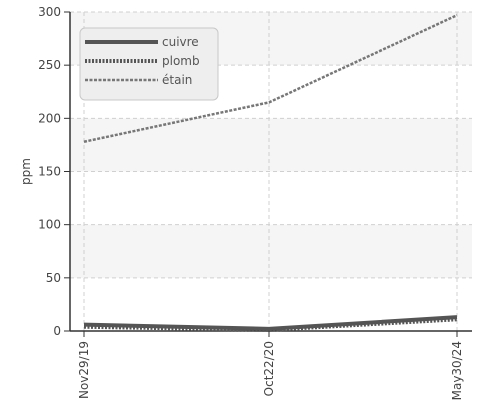 Image resolution: width=478 pixels, height=413 pixels. What do you see at coordinates (457, 370) in the screenshot?
I see `x-tick-label: May30/24` at bounding box center [457, 370].